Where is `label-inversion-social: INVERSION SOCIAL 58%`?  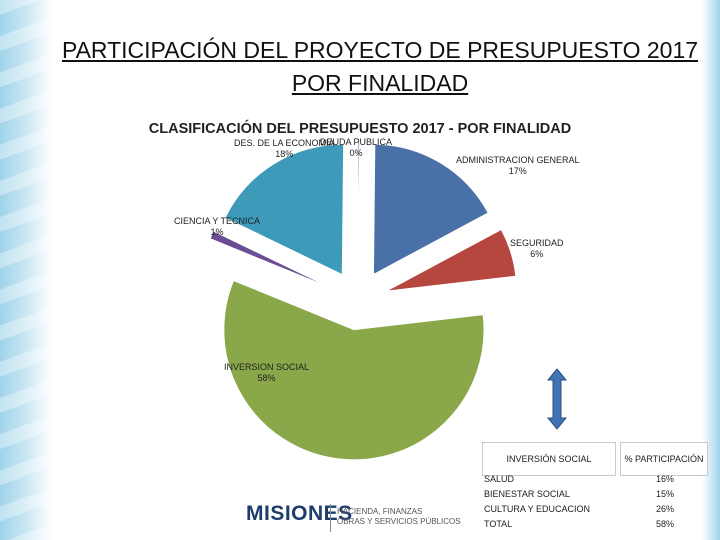
label-inversion-social: INVERSION SOCIAL 58% is located at coordinates (266, 373).